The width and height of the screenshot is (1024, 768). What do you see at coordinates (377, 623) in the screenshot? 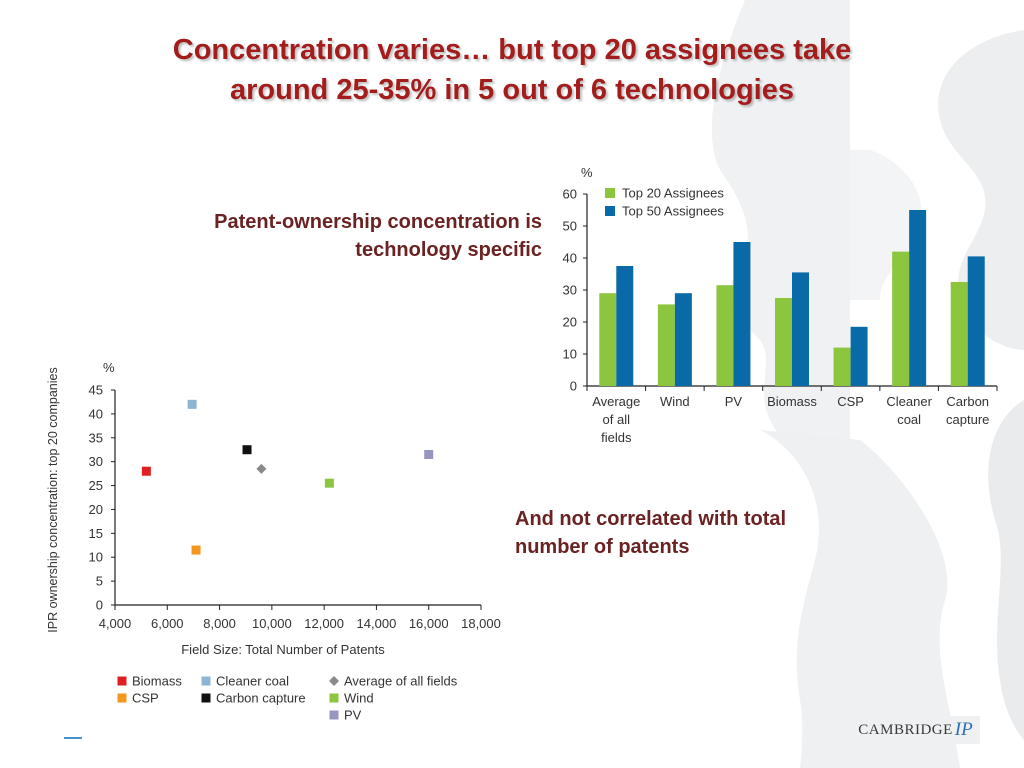
I see `x-tick-label: 14,000` at bounding box center [377, 623].